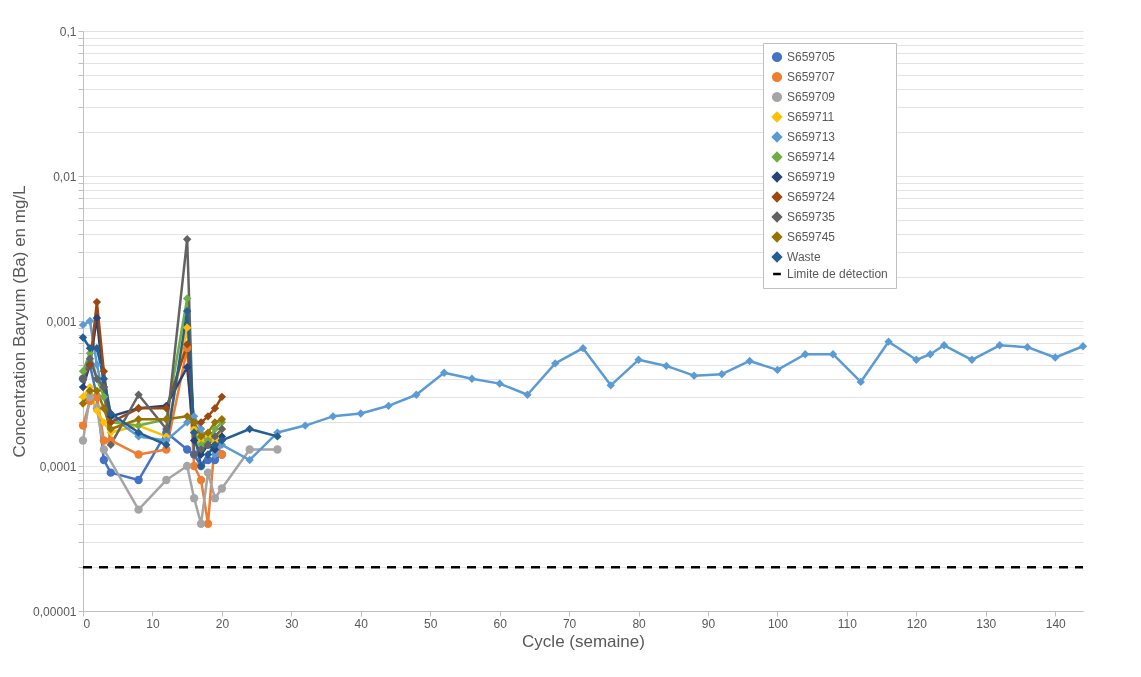 The image size is (1141, 677). Describe the element at coordinates (1056, 623) in the screenshot. I see `x-tick-label: 140` at that location.